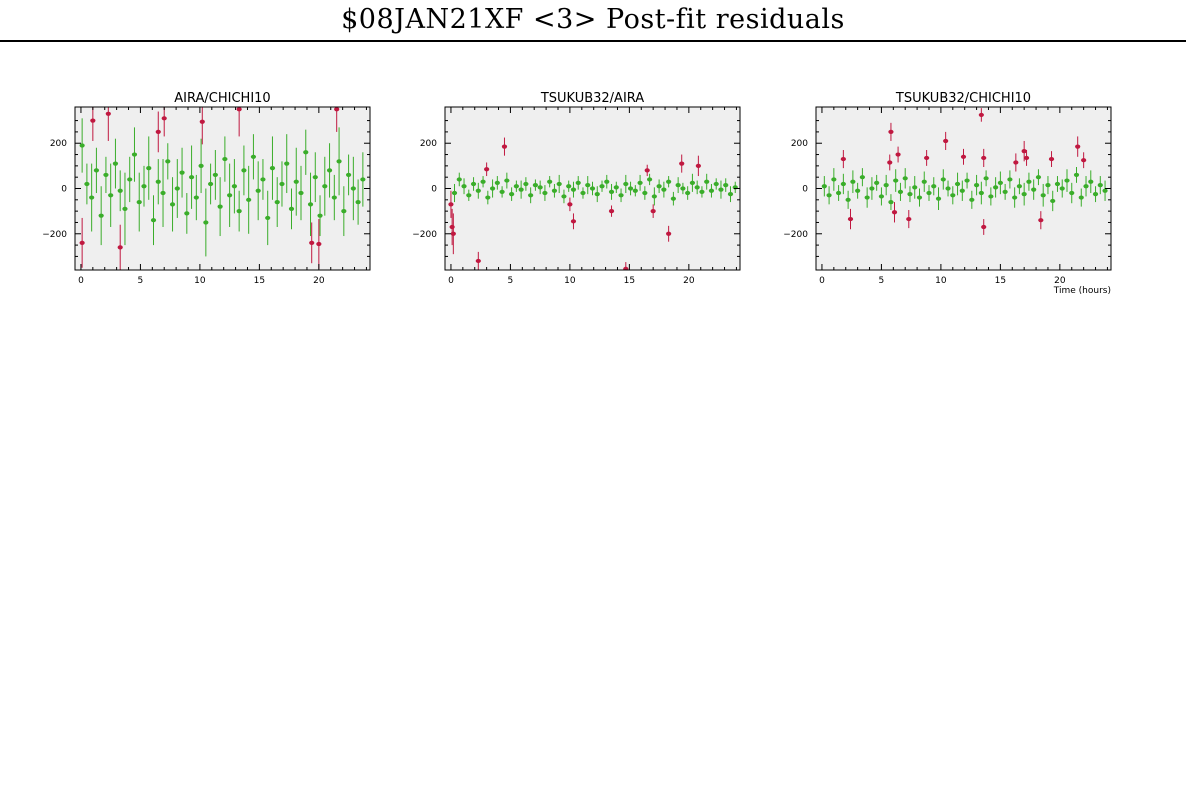 The width and height of the screenshot is (1186, 791). What do you see at coordinates (805, 190) in the screenshot?
I see `y-tick-label: 0` at bounding box center [805, 190].